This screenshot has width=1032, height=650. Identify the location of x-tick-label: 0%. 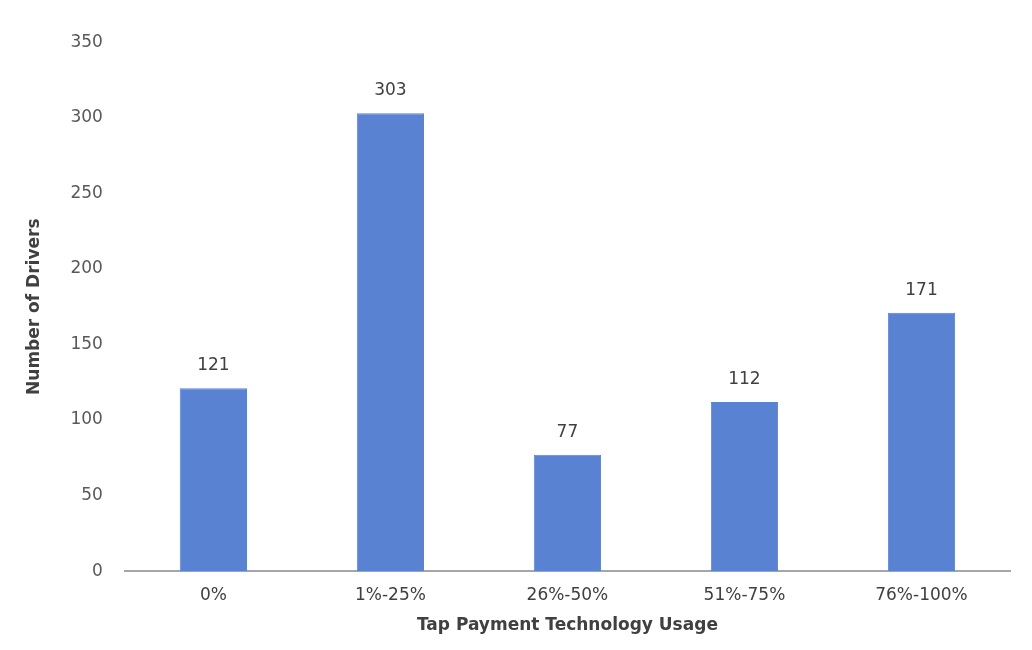
(213, 593).